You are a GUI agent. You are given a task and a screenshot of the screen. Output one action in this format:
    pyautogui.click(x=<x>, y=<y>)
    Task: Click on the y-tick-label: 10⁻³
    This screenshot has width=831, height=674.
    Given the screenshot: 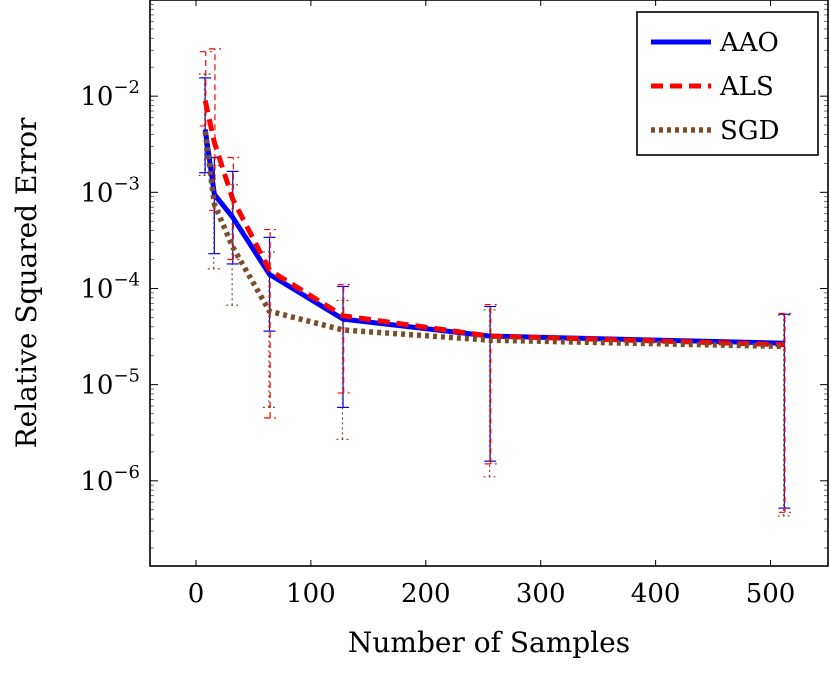 What is the action you would take?
    pyautogui.click(x=110, y=190)
    